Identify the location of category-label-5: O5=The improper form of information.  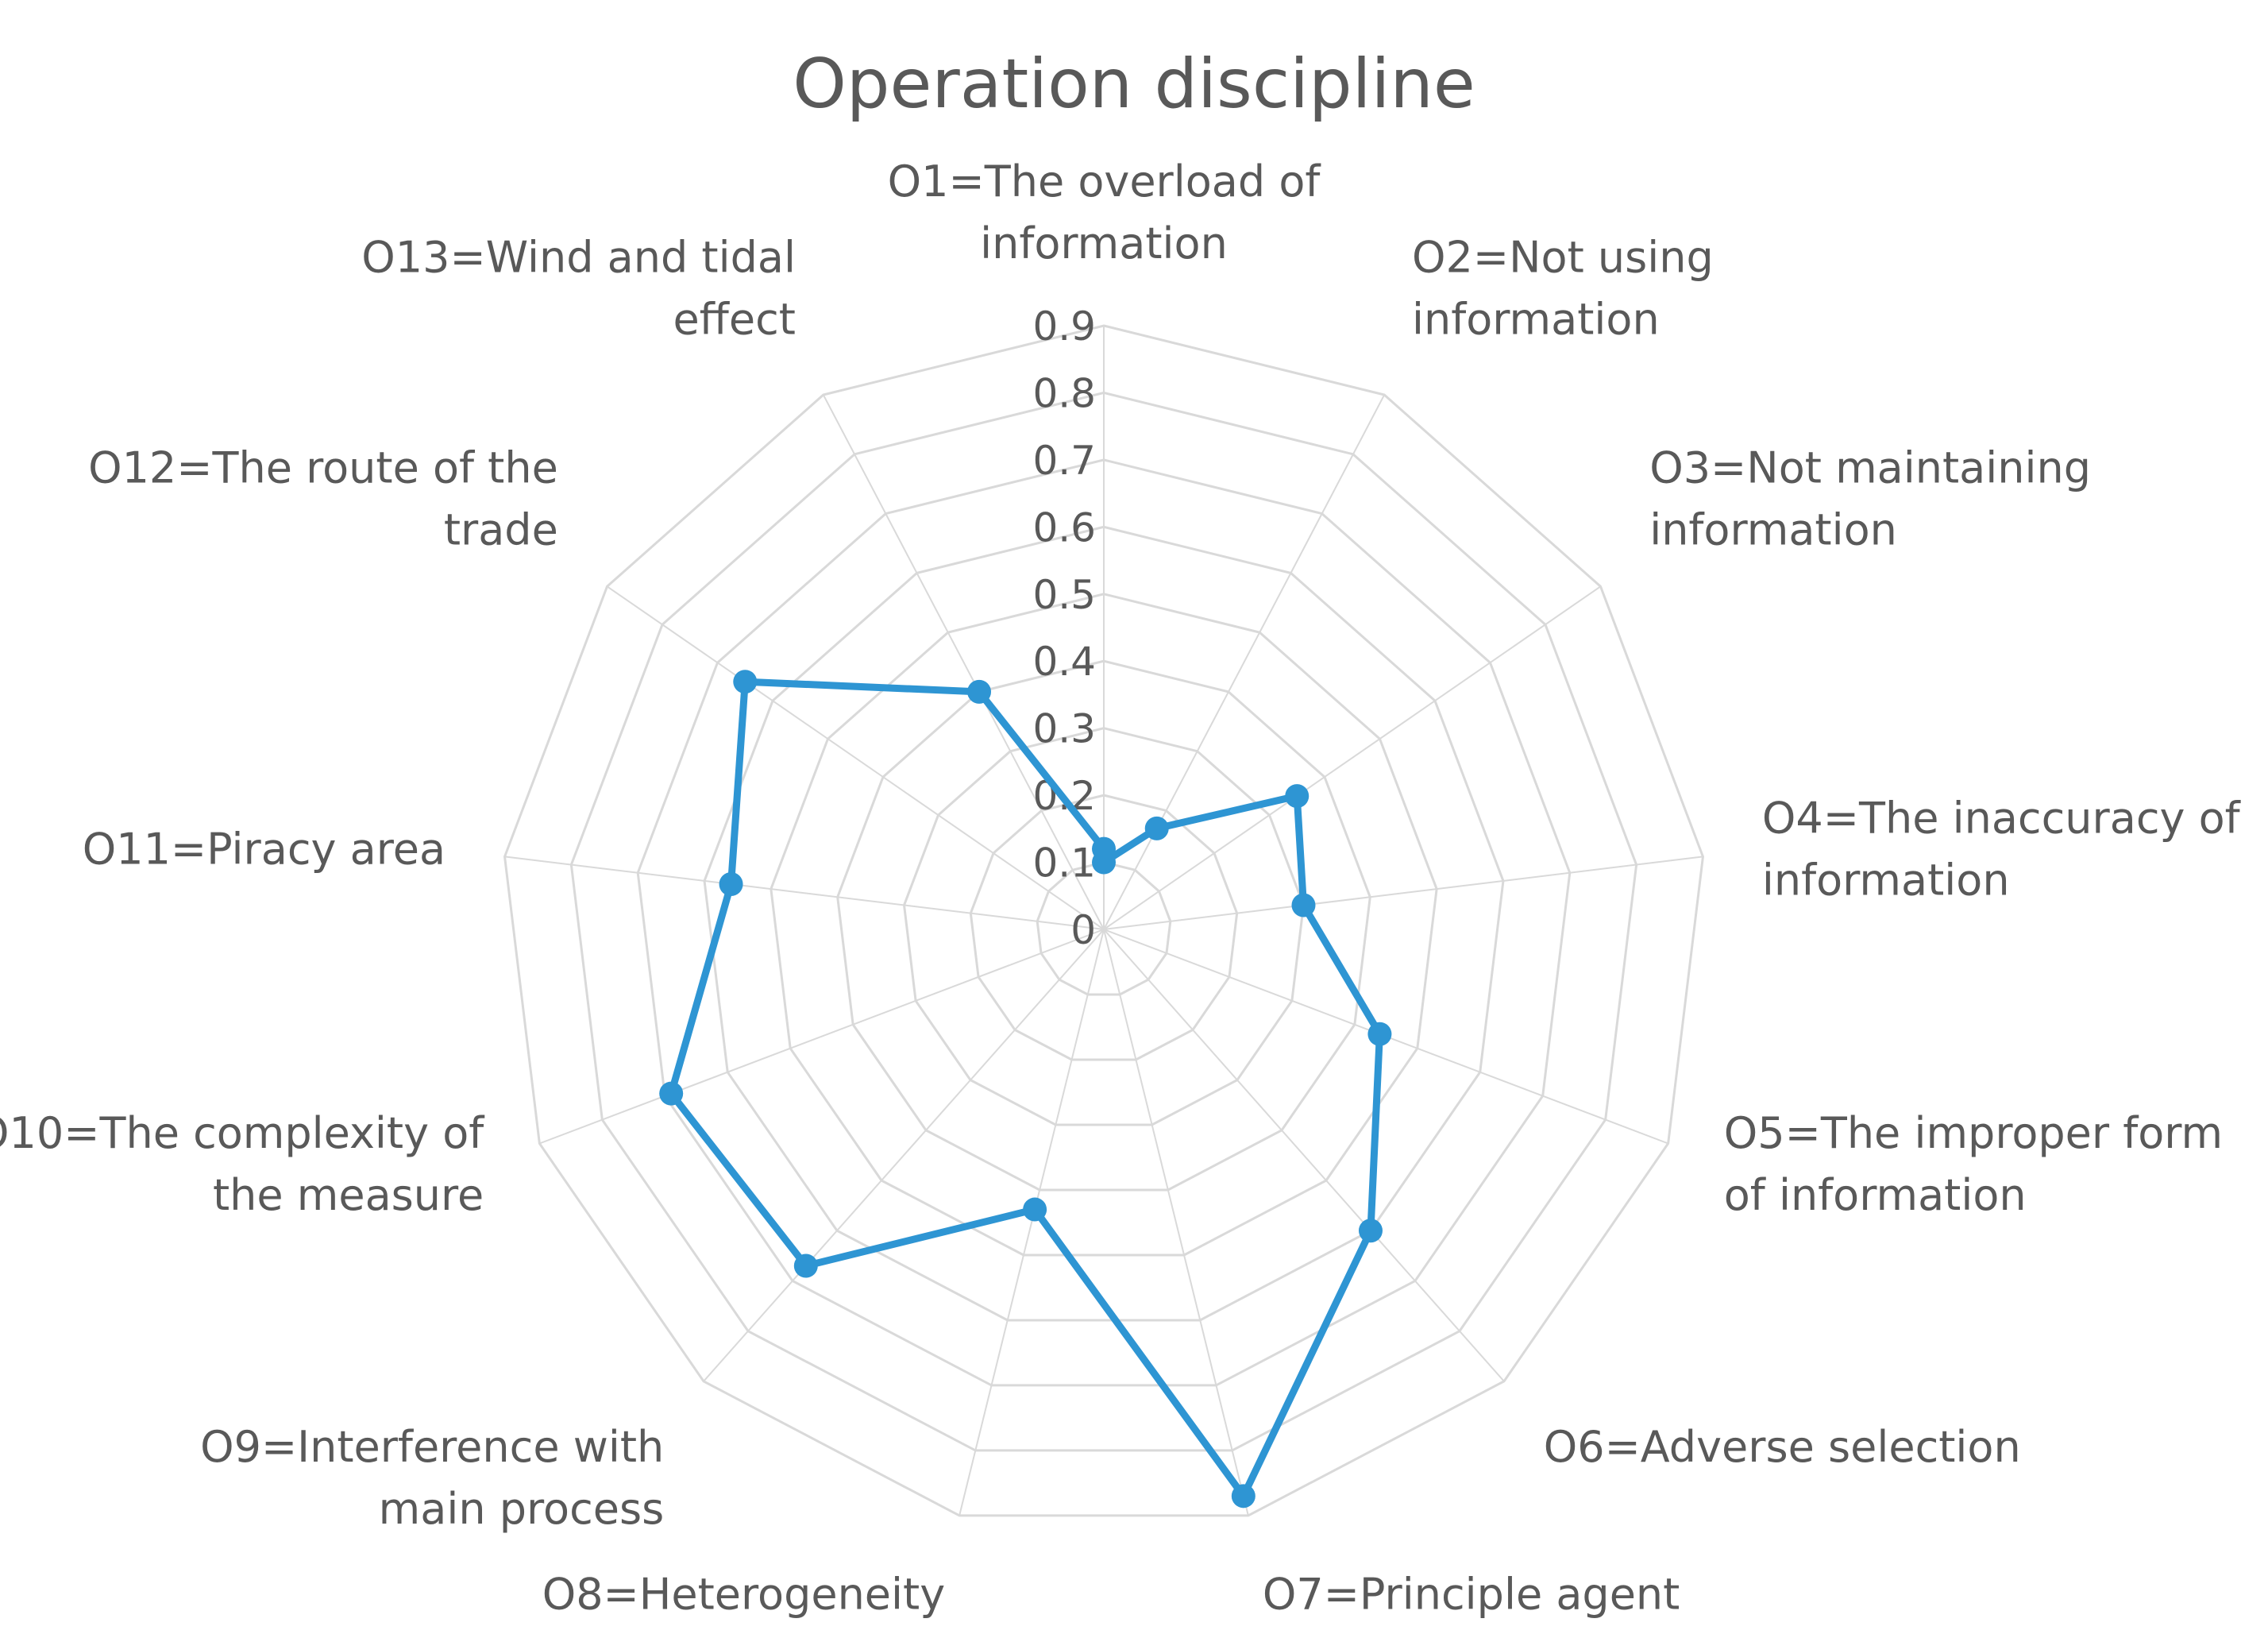
(1973, 1164).